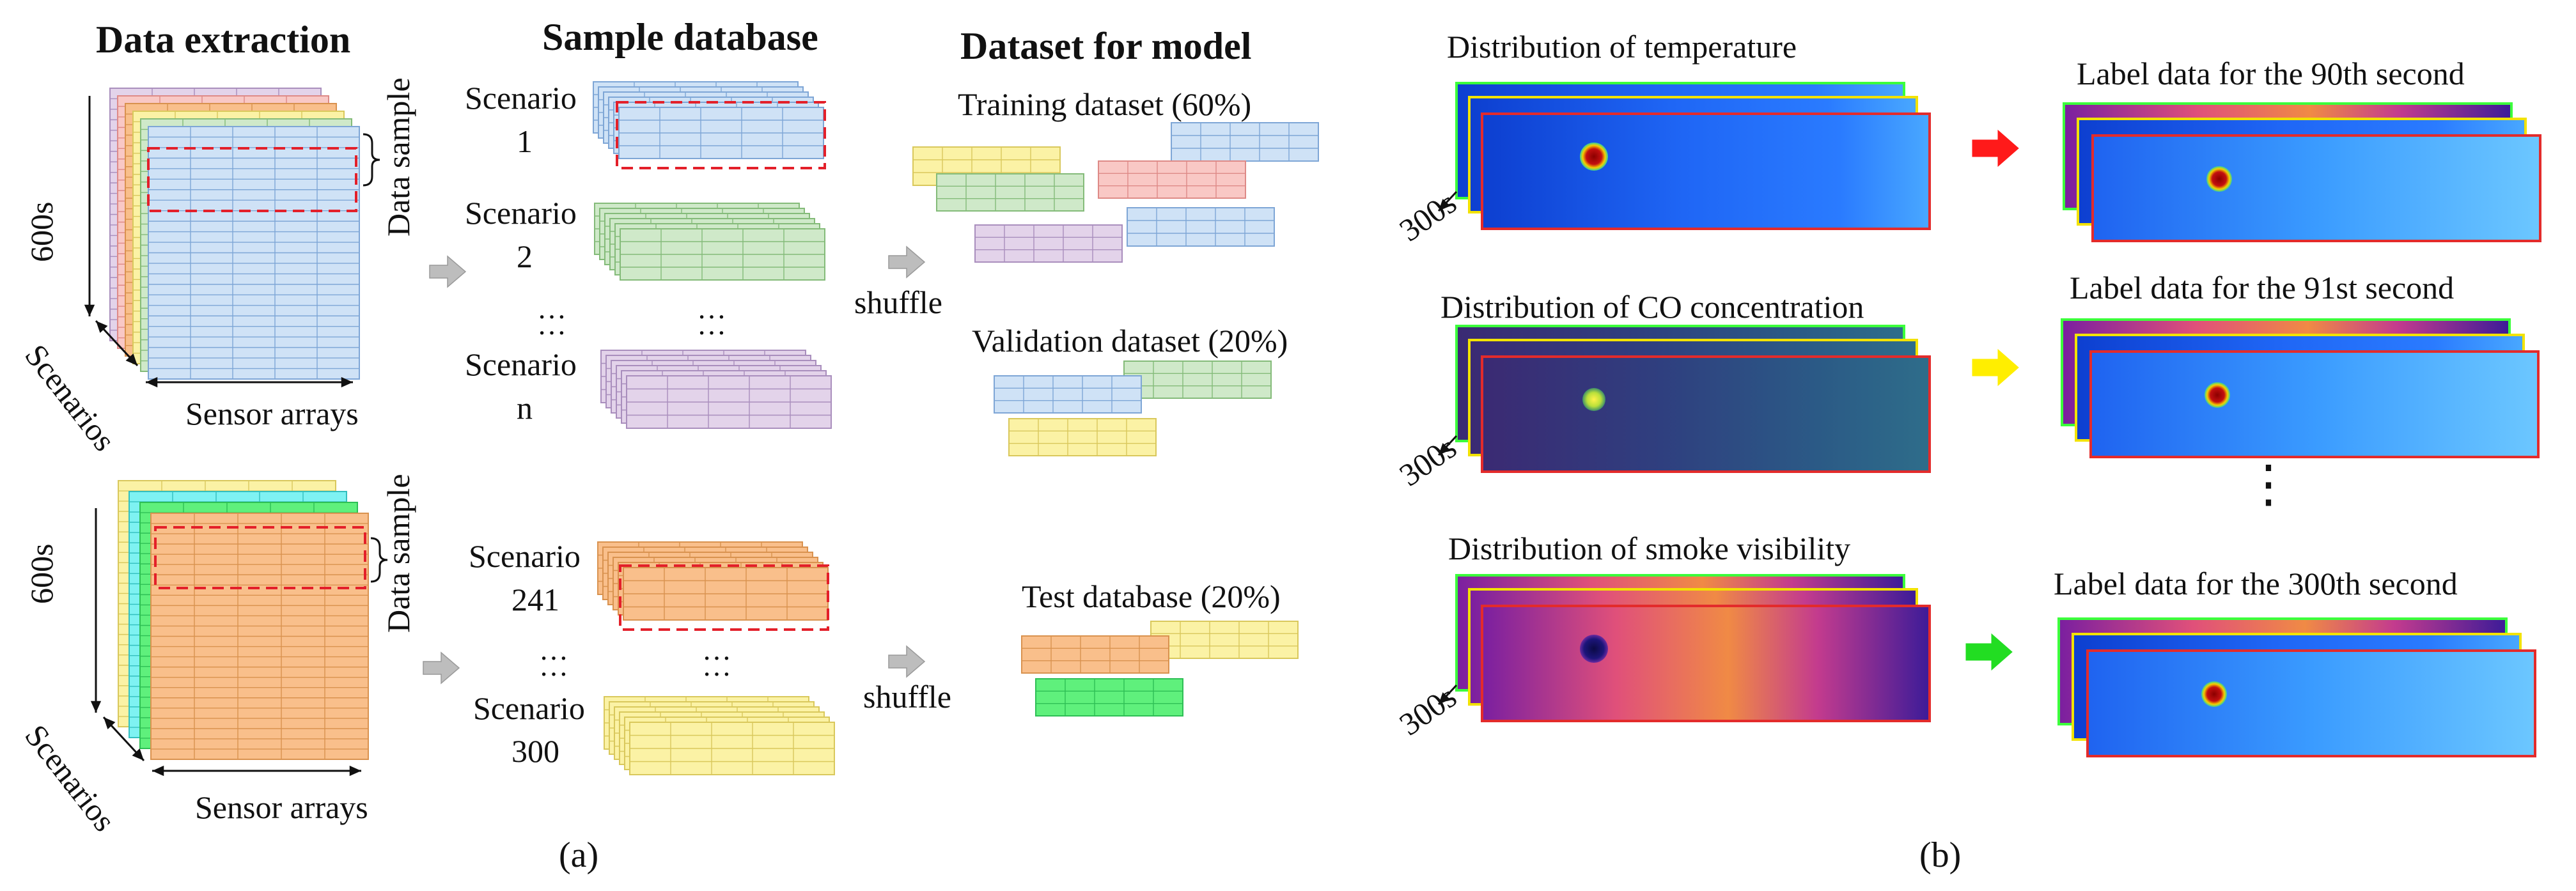 The width and height of the screenshot is (2576, 891). I want to click on header-data-extraction: Data extraction, so click(224, 40).